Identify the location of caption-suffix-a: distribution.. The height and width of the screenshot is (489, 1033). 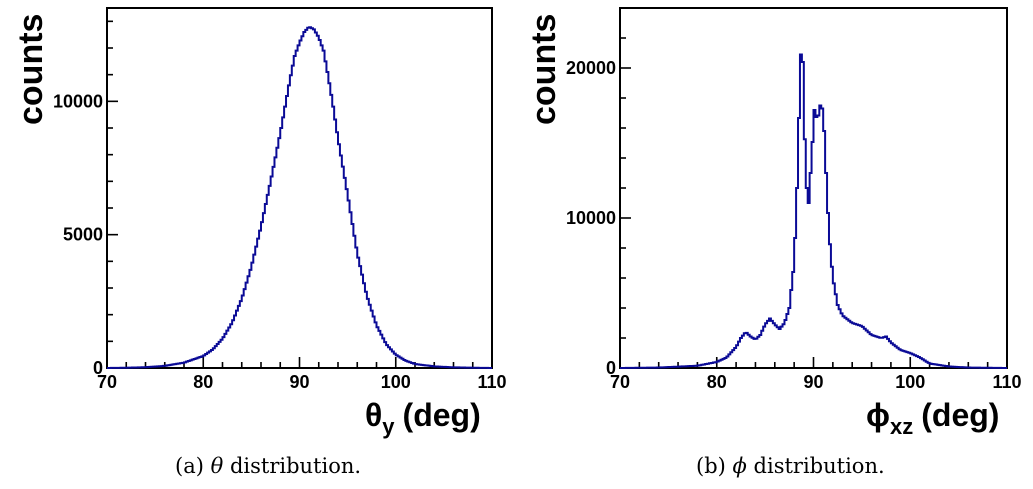
(295, 466).